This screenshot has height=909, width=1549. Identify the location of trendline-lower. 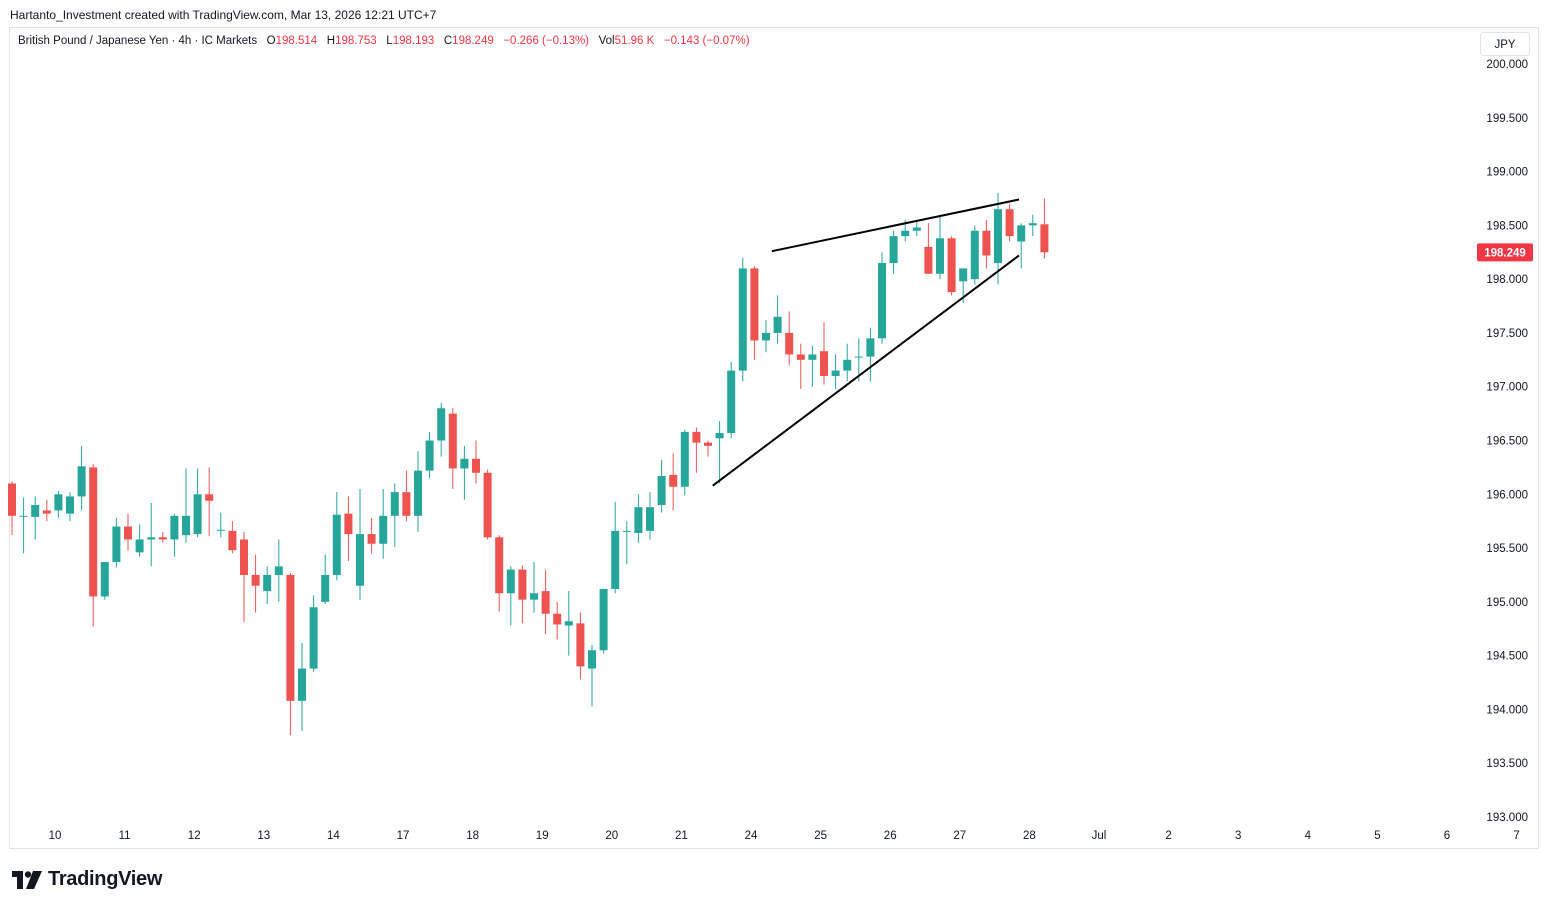
(866, 370).